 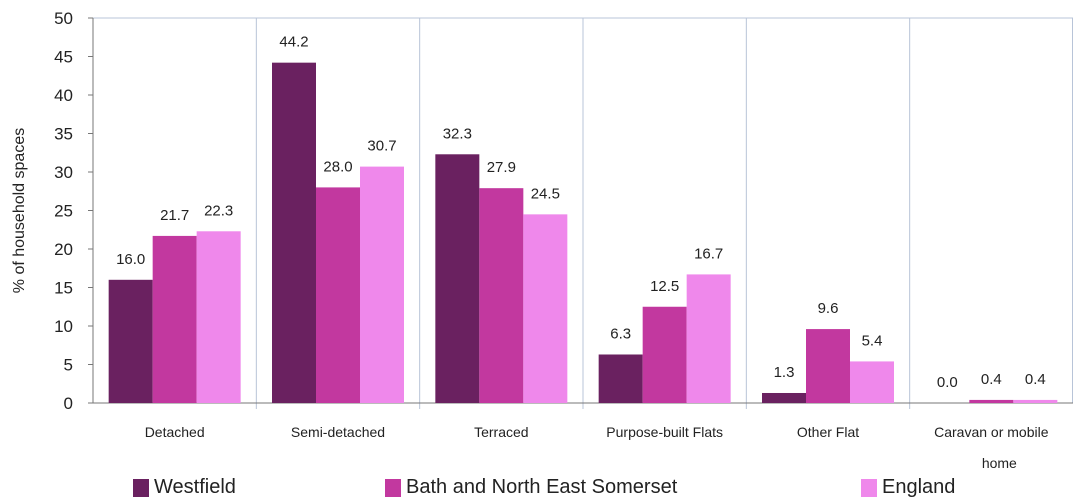 I want to click on data-label: 22.3, so click(x=218, y=210).